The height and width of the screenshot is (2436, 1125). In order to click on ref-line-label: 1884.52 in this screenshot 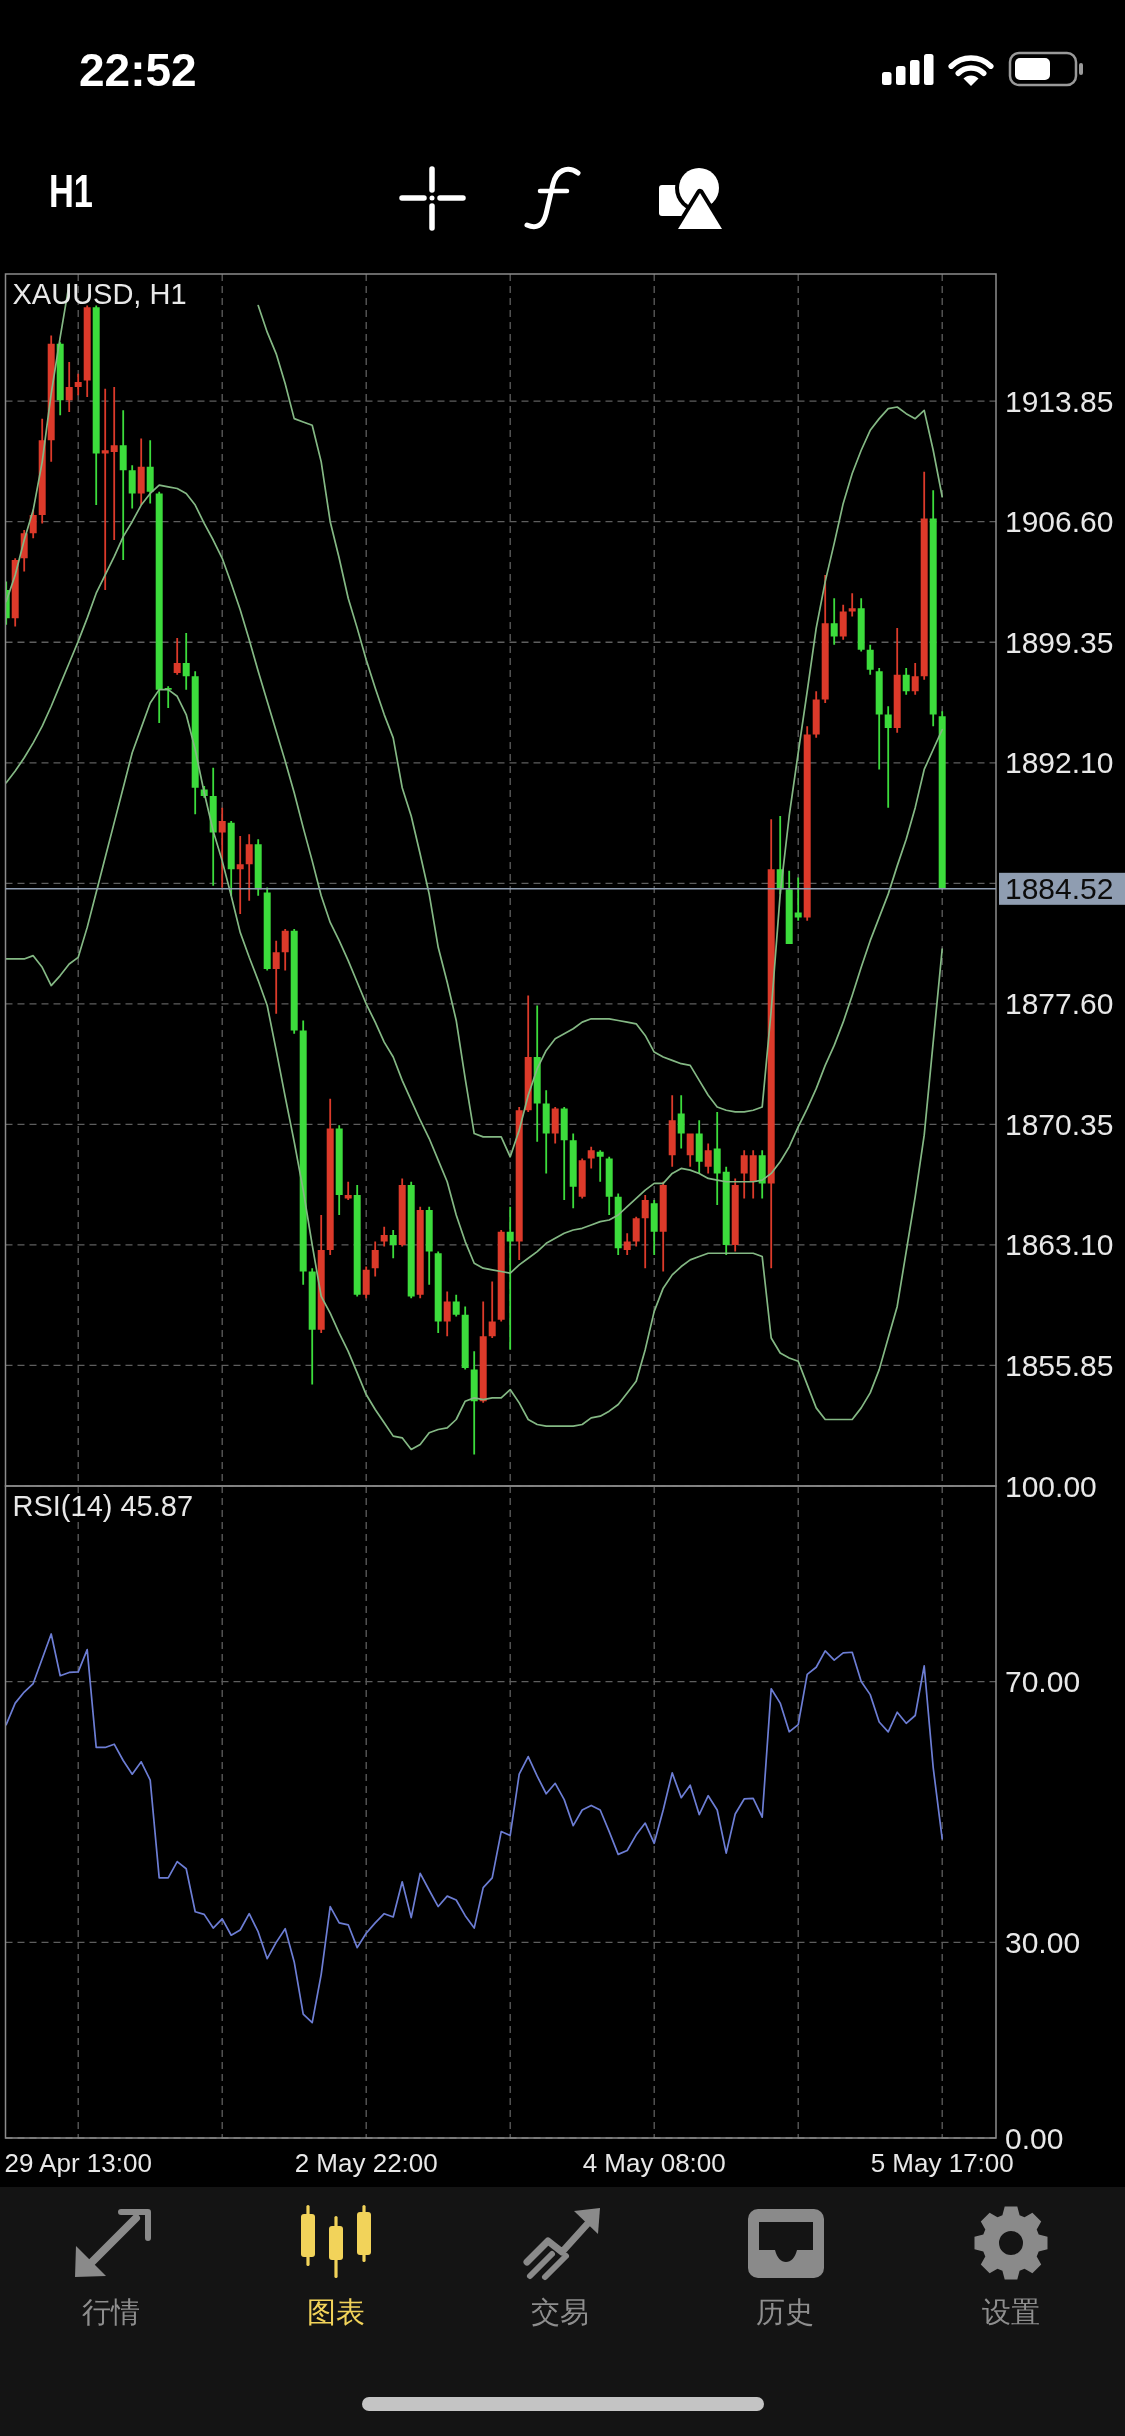, I will do `click(1059, 889)`.